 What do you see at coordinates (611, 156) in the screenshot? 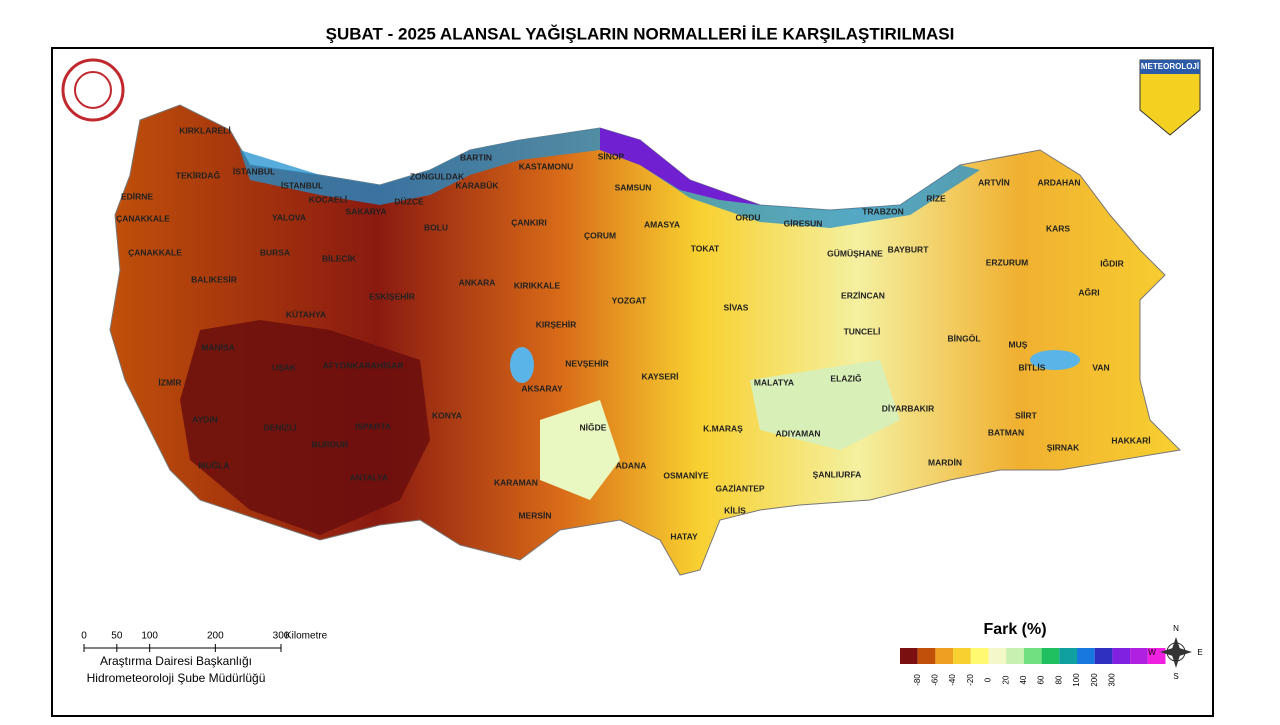
I see `province-label: SİNOP` at bounding box center [611, 156].